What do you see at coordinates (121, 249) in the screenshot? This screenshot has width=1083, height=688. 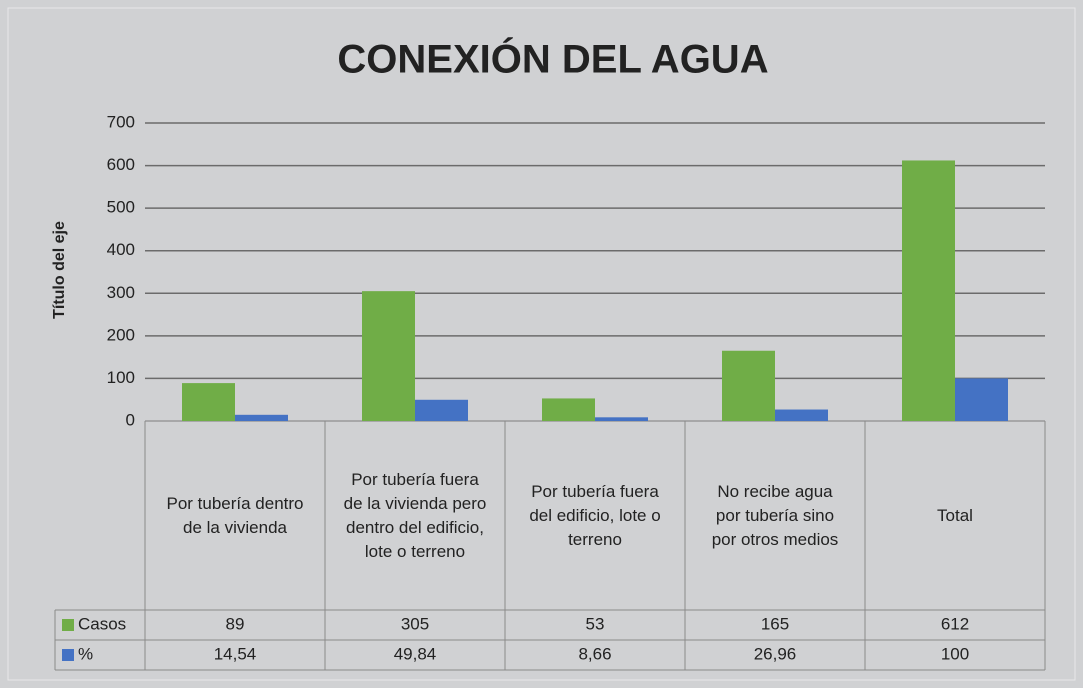 I see `y-tick-label: 400` at bounding box center [121, 249].